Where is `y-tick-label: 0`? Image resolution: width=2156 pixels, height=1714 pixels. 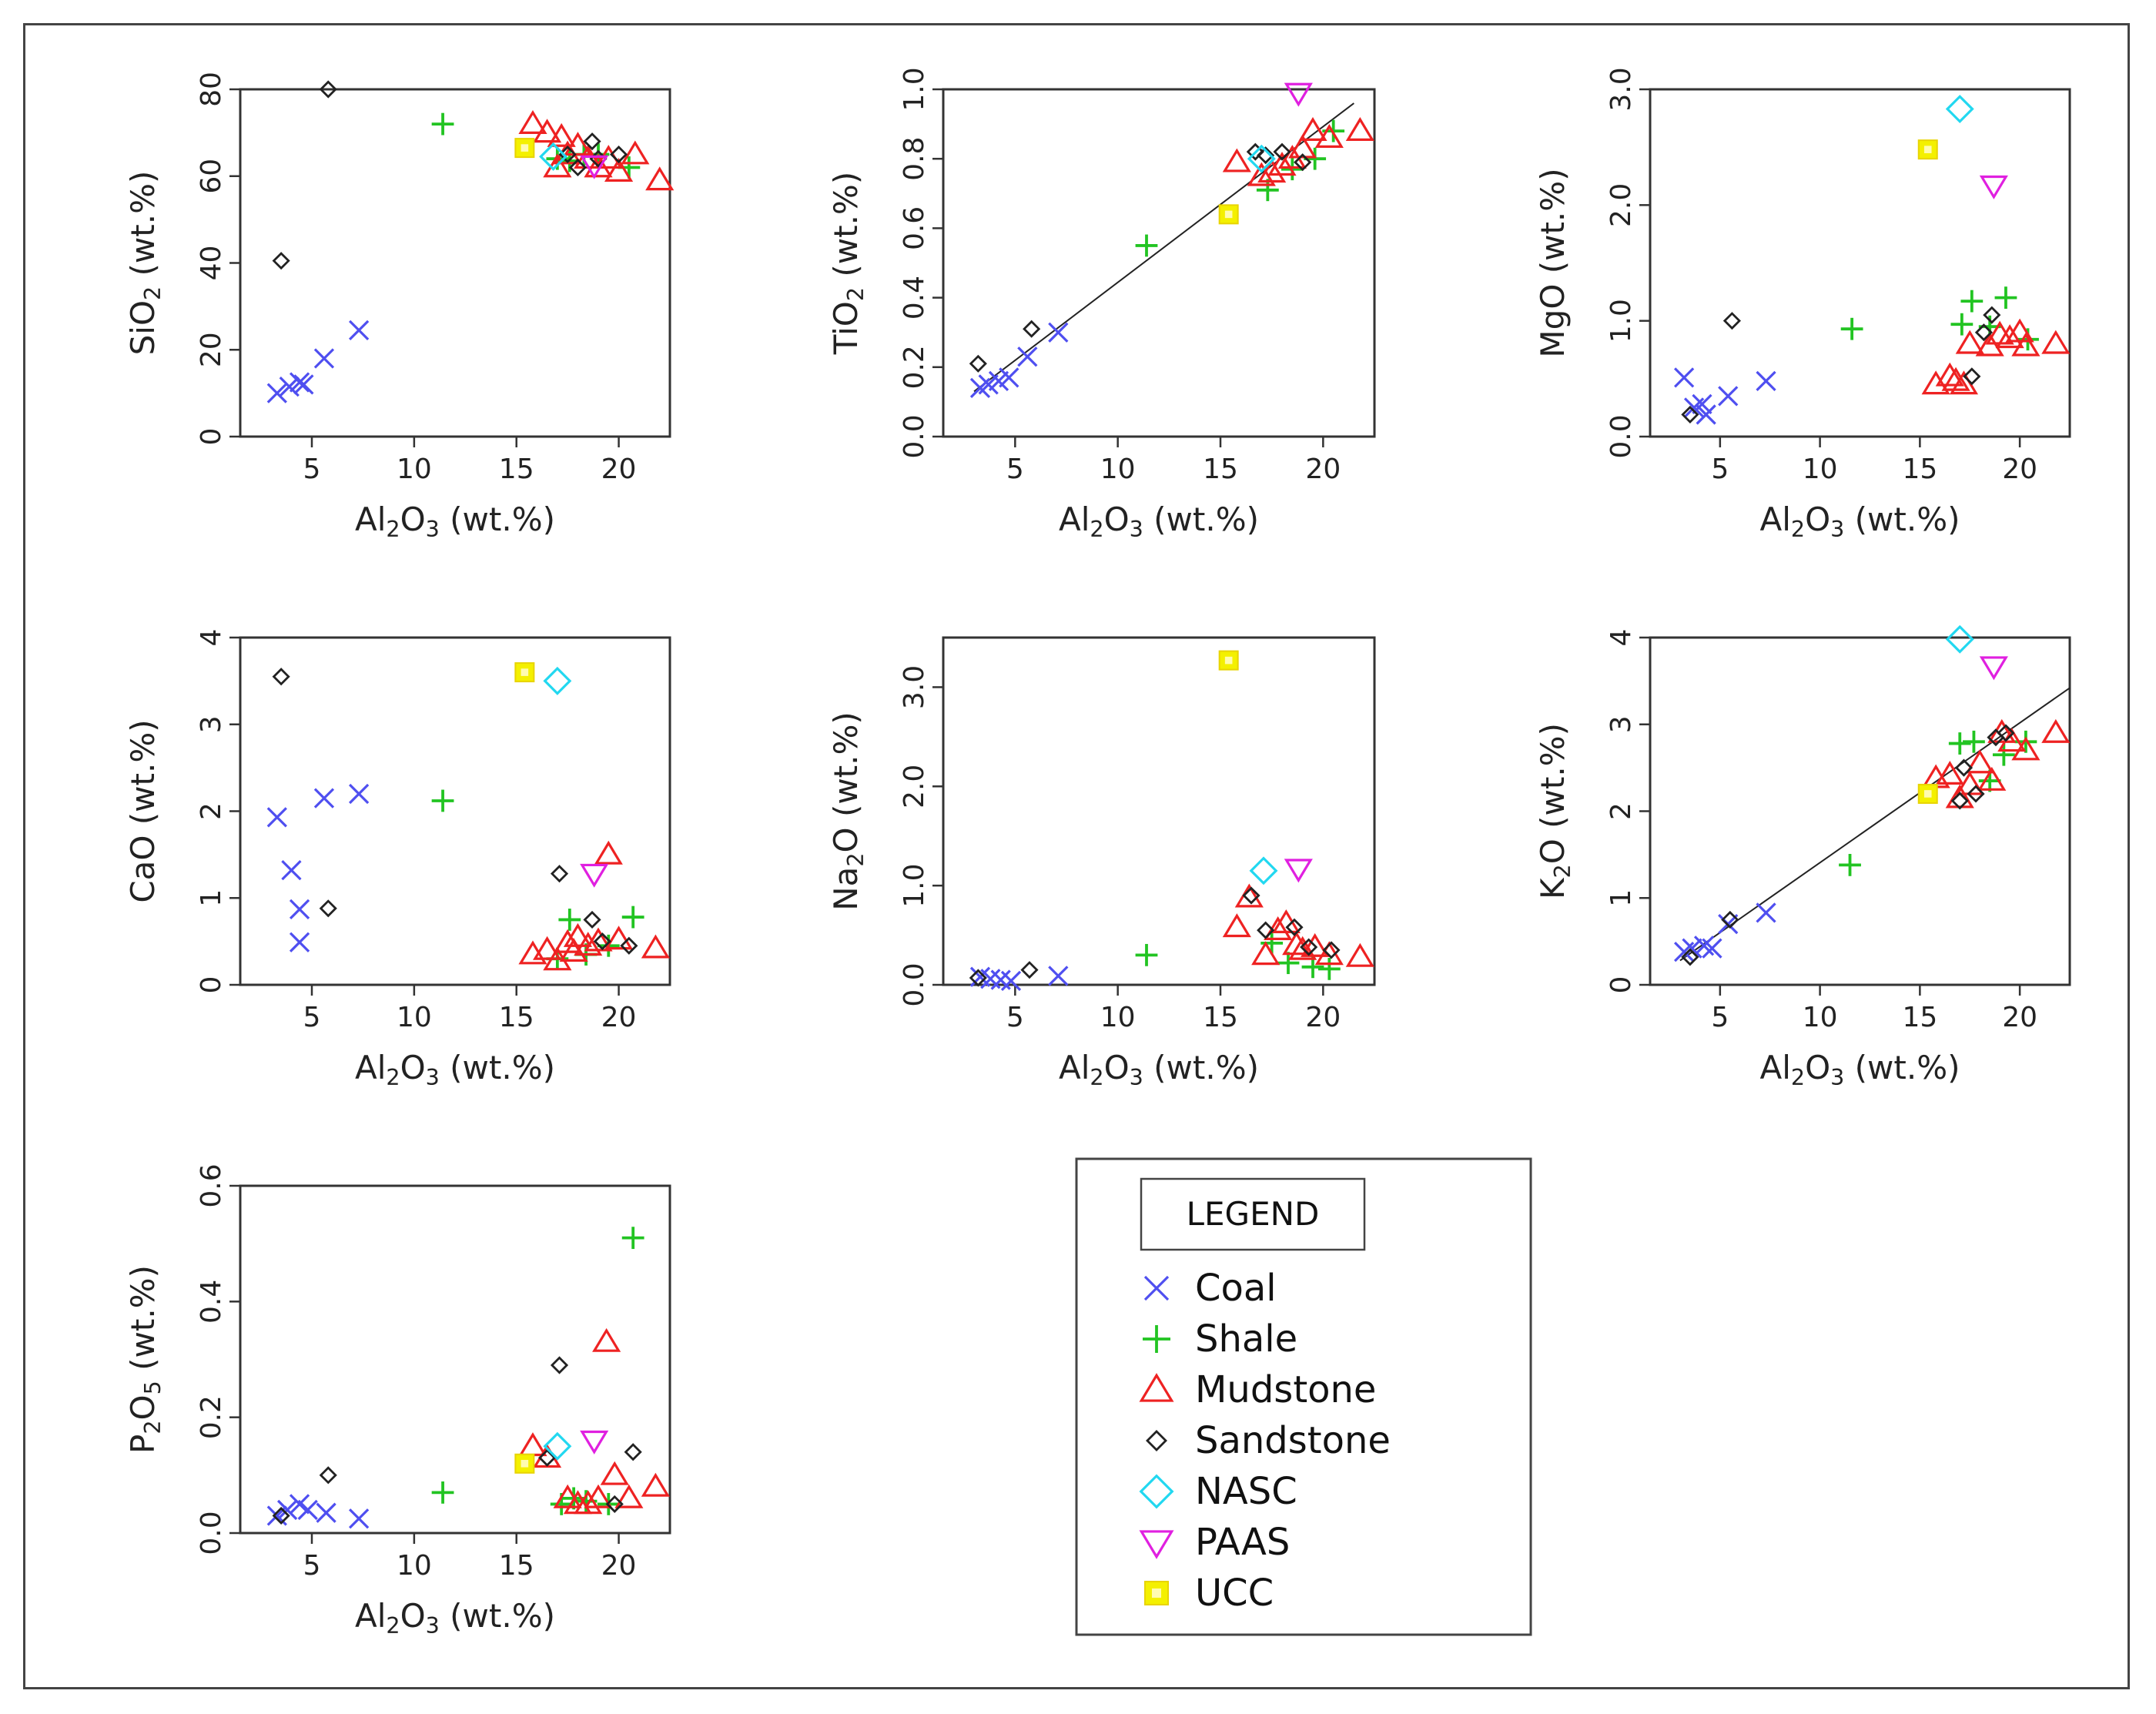
y-tick-label: 0 is located at coordinates (211, 437).